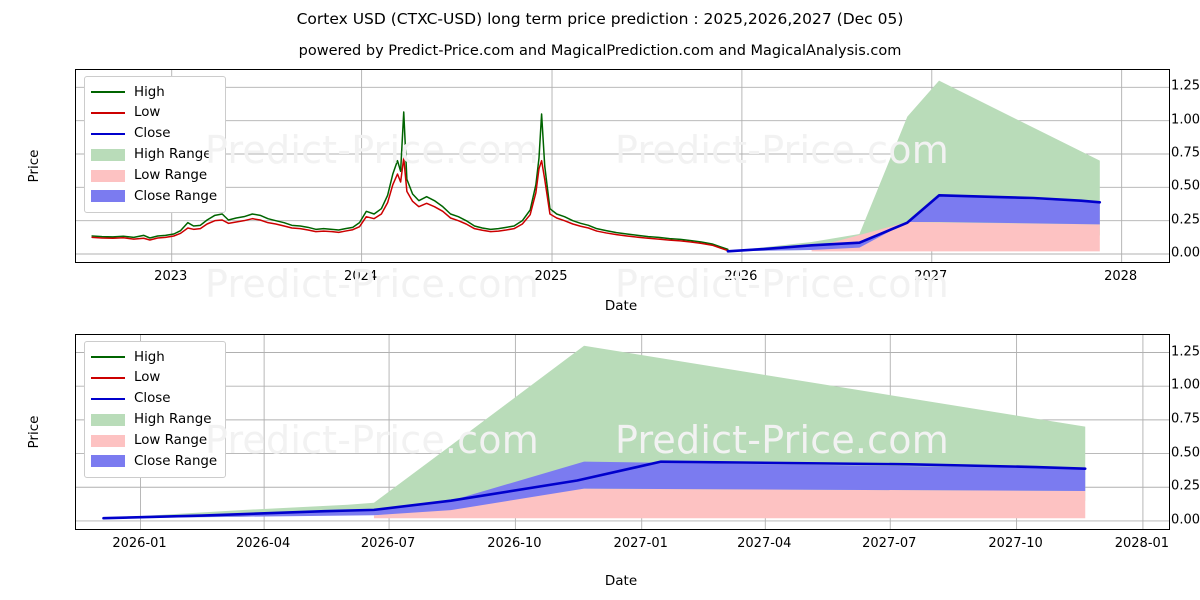 Image resolution: width=1200 pixels, height=600 pixels. What do you see at coordinates (1015, 543) in the screenshot?
I see `x-tick-label: 2027-10` at bounding box center [1015, 543].